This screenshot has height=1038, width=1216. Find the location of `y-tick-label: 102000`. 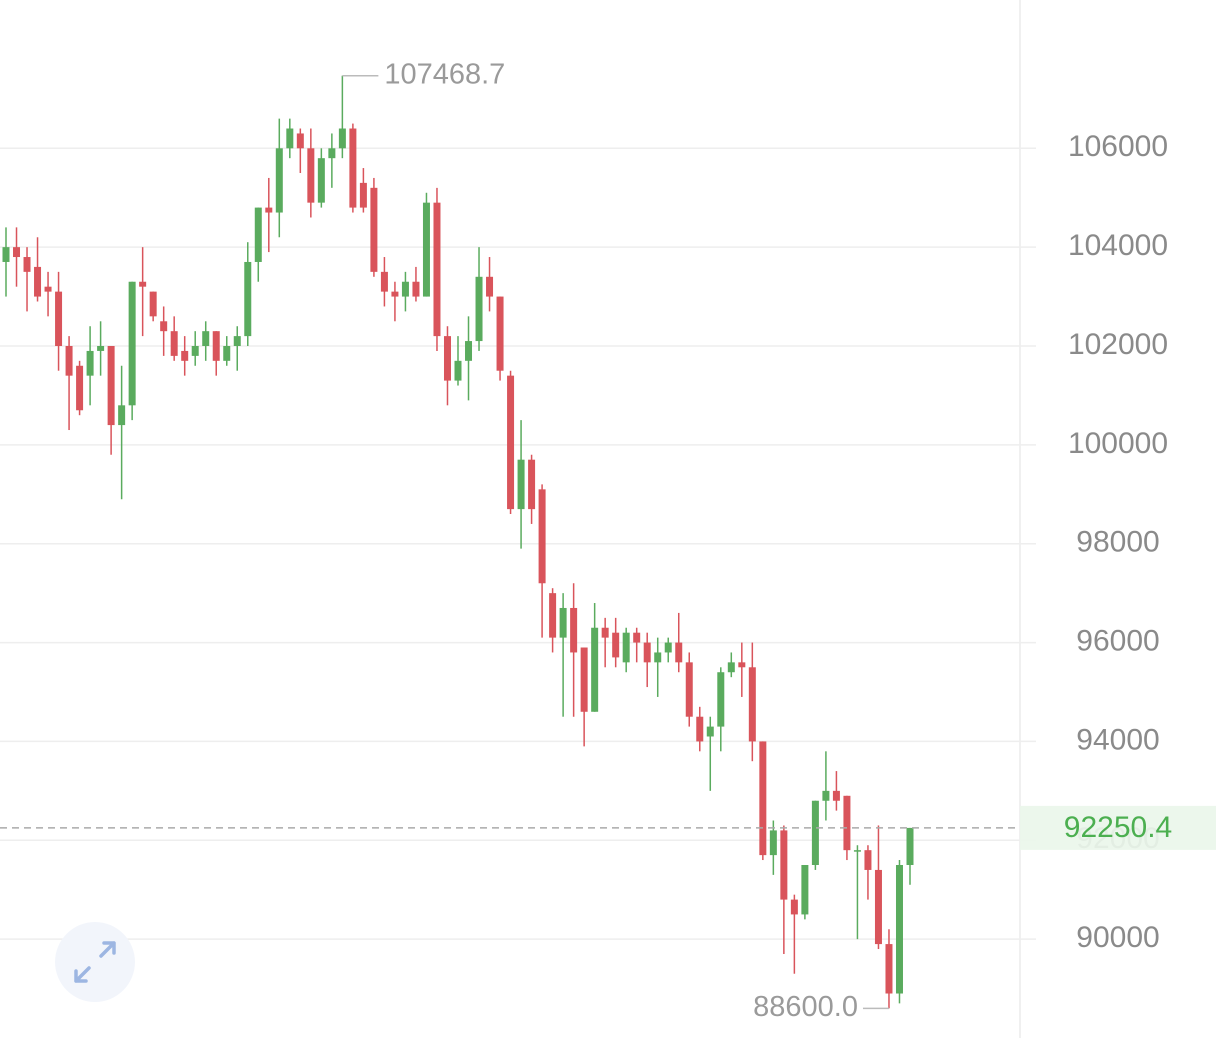

y-tick-label: 102000 is located at coordinates (1118, 344).